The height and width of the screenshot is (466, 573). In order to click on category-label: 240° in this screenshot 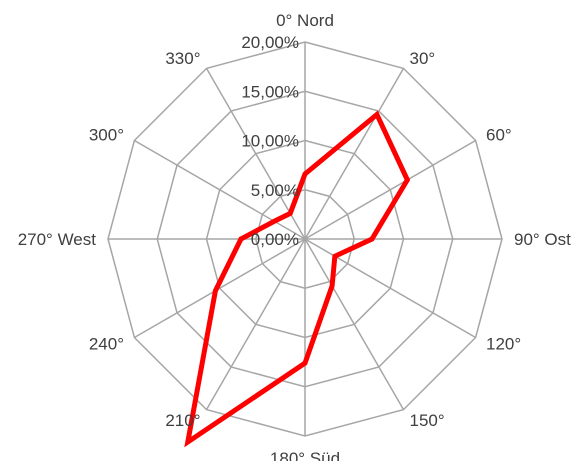, I will do `click(106, 344)`.